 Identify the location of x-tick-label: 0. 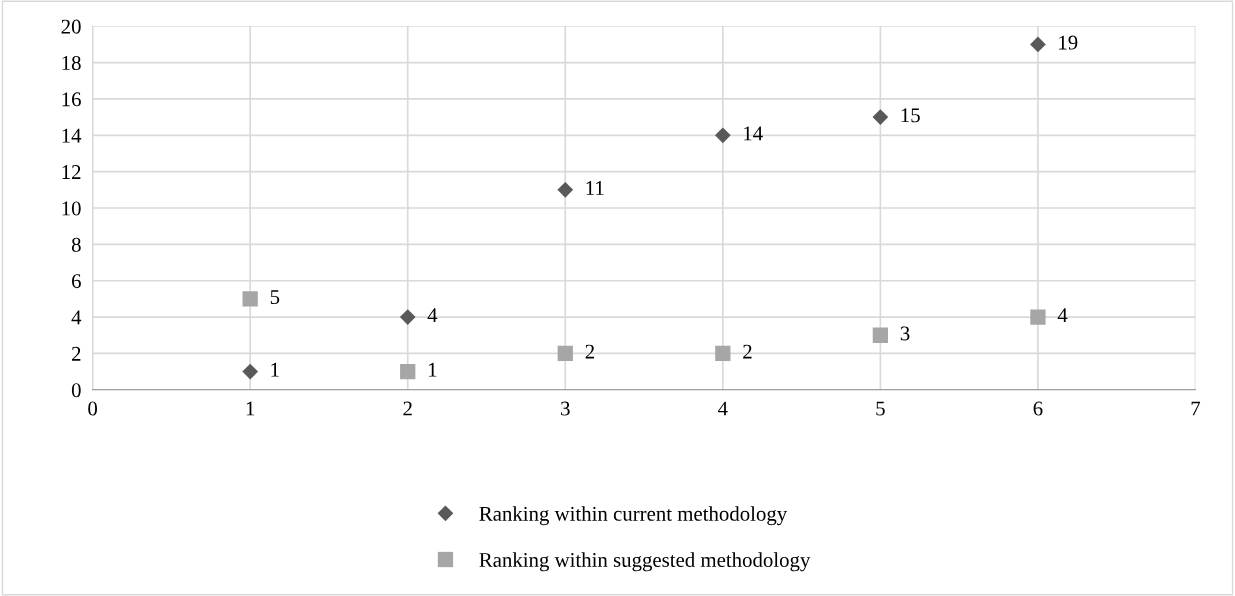
(93, 408).